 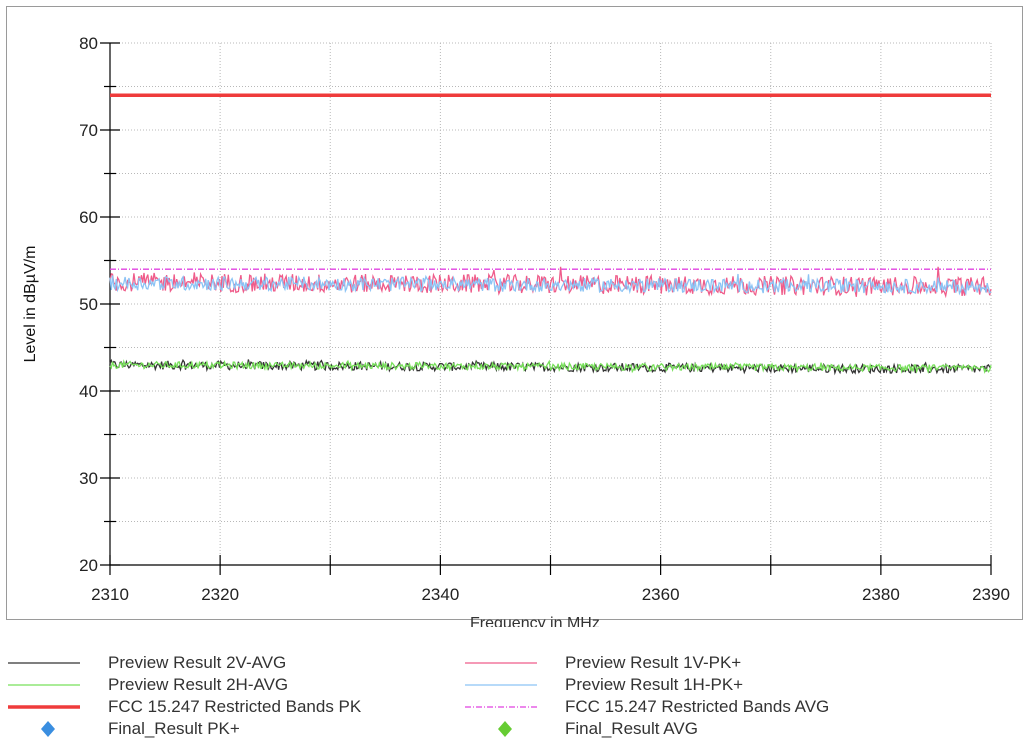 I want to click on legend-label: FCC 15.247 Restricted Bands PK, so click(x=234, y=707).